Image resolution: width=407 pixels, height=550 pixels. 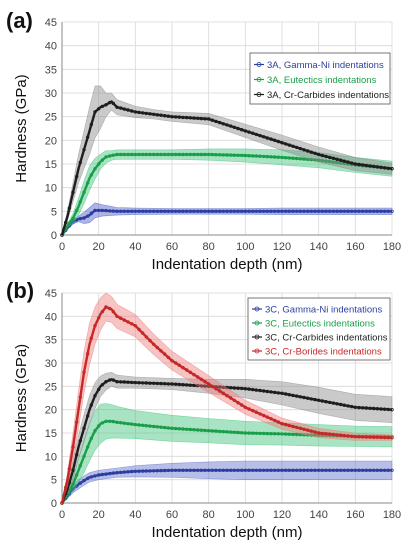 I want to click on y-tick-label: 35, so click(x=51, y=70).